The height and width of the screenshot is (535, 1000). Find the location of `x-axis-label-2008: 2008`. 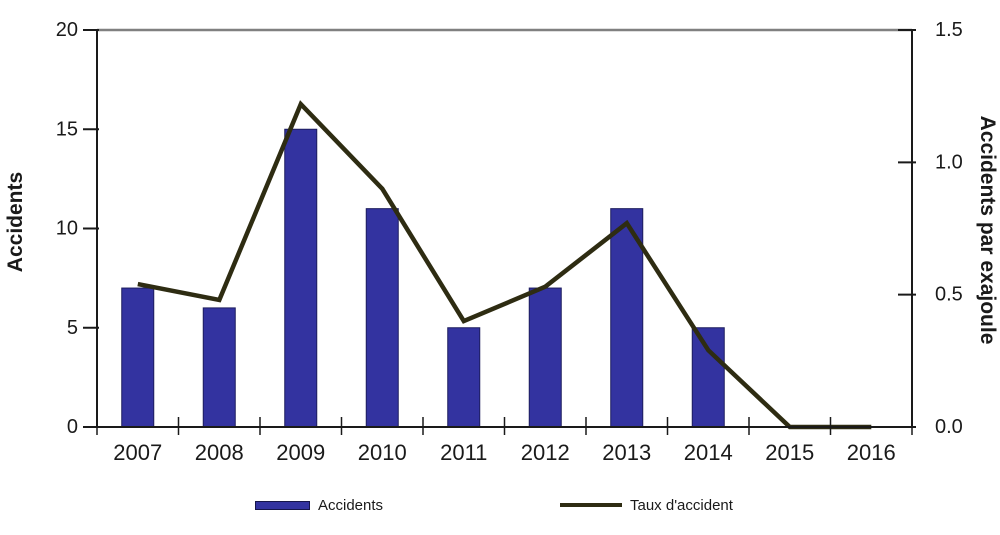

x-axis-label-2008: 2008 is located at coordinates (219, 452).